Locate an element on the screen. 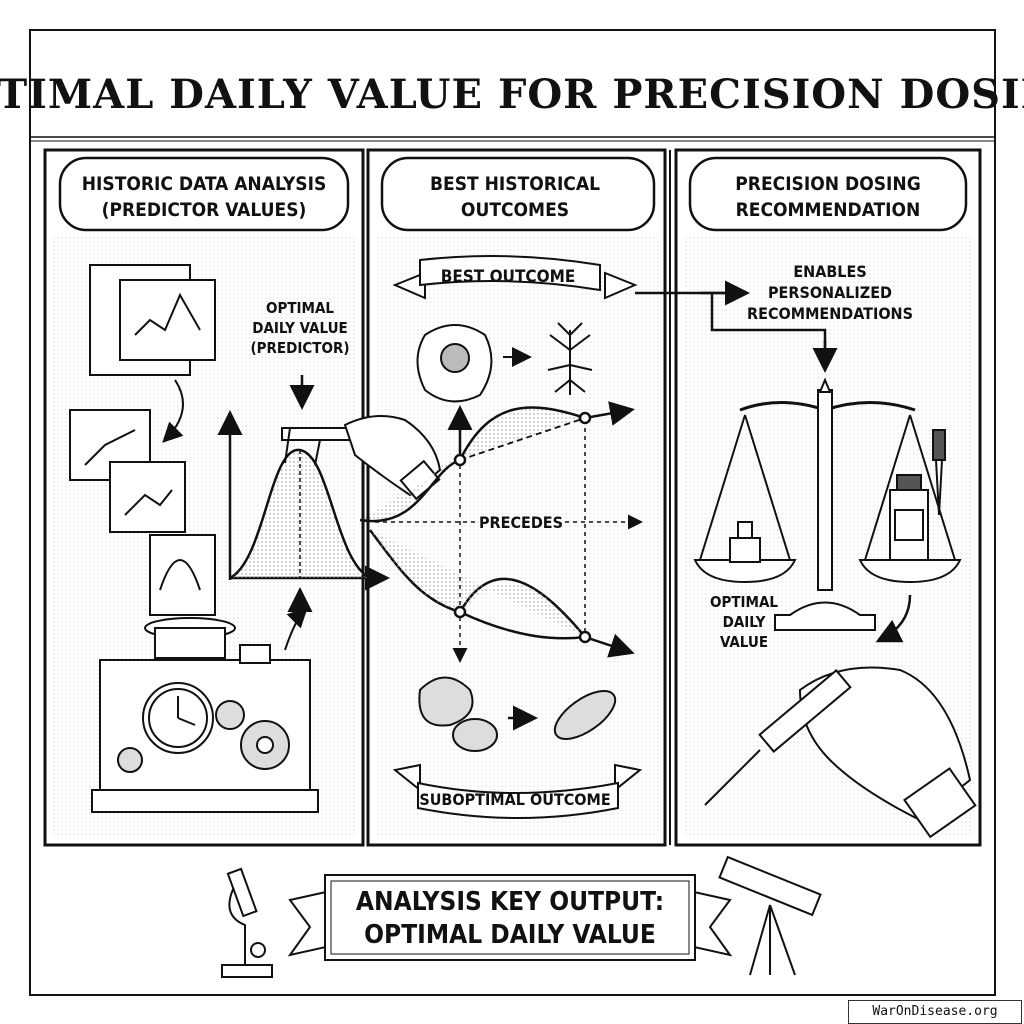 The height and width of the screenshot is (1024, 1024). footer-banner: ANALYSIS KEY OUTPUT: OPTIMAL DAILY VALUE is located at coordinates (510, 917).